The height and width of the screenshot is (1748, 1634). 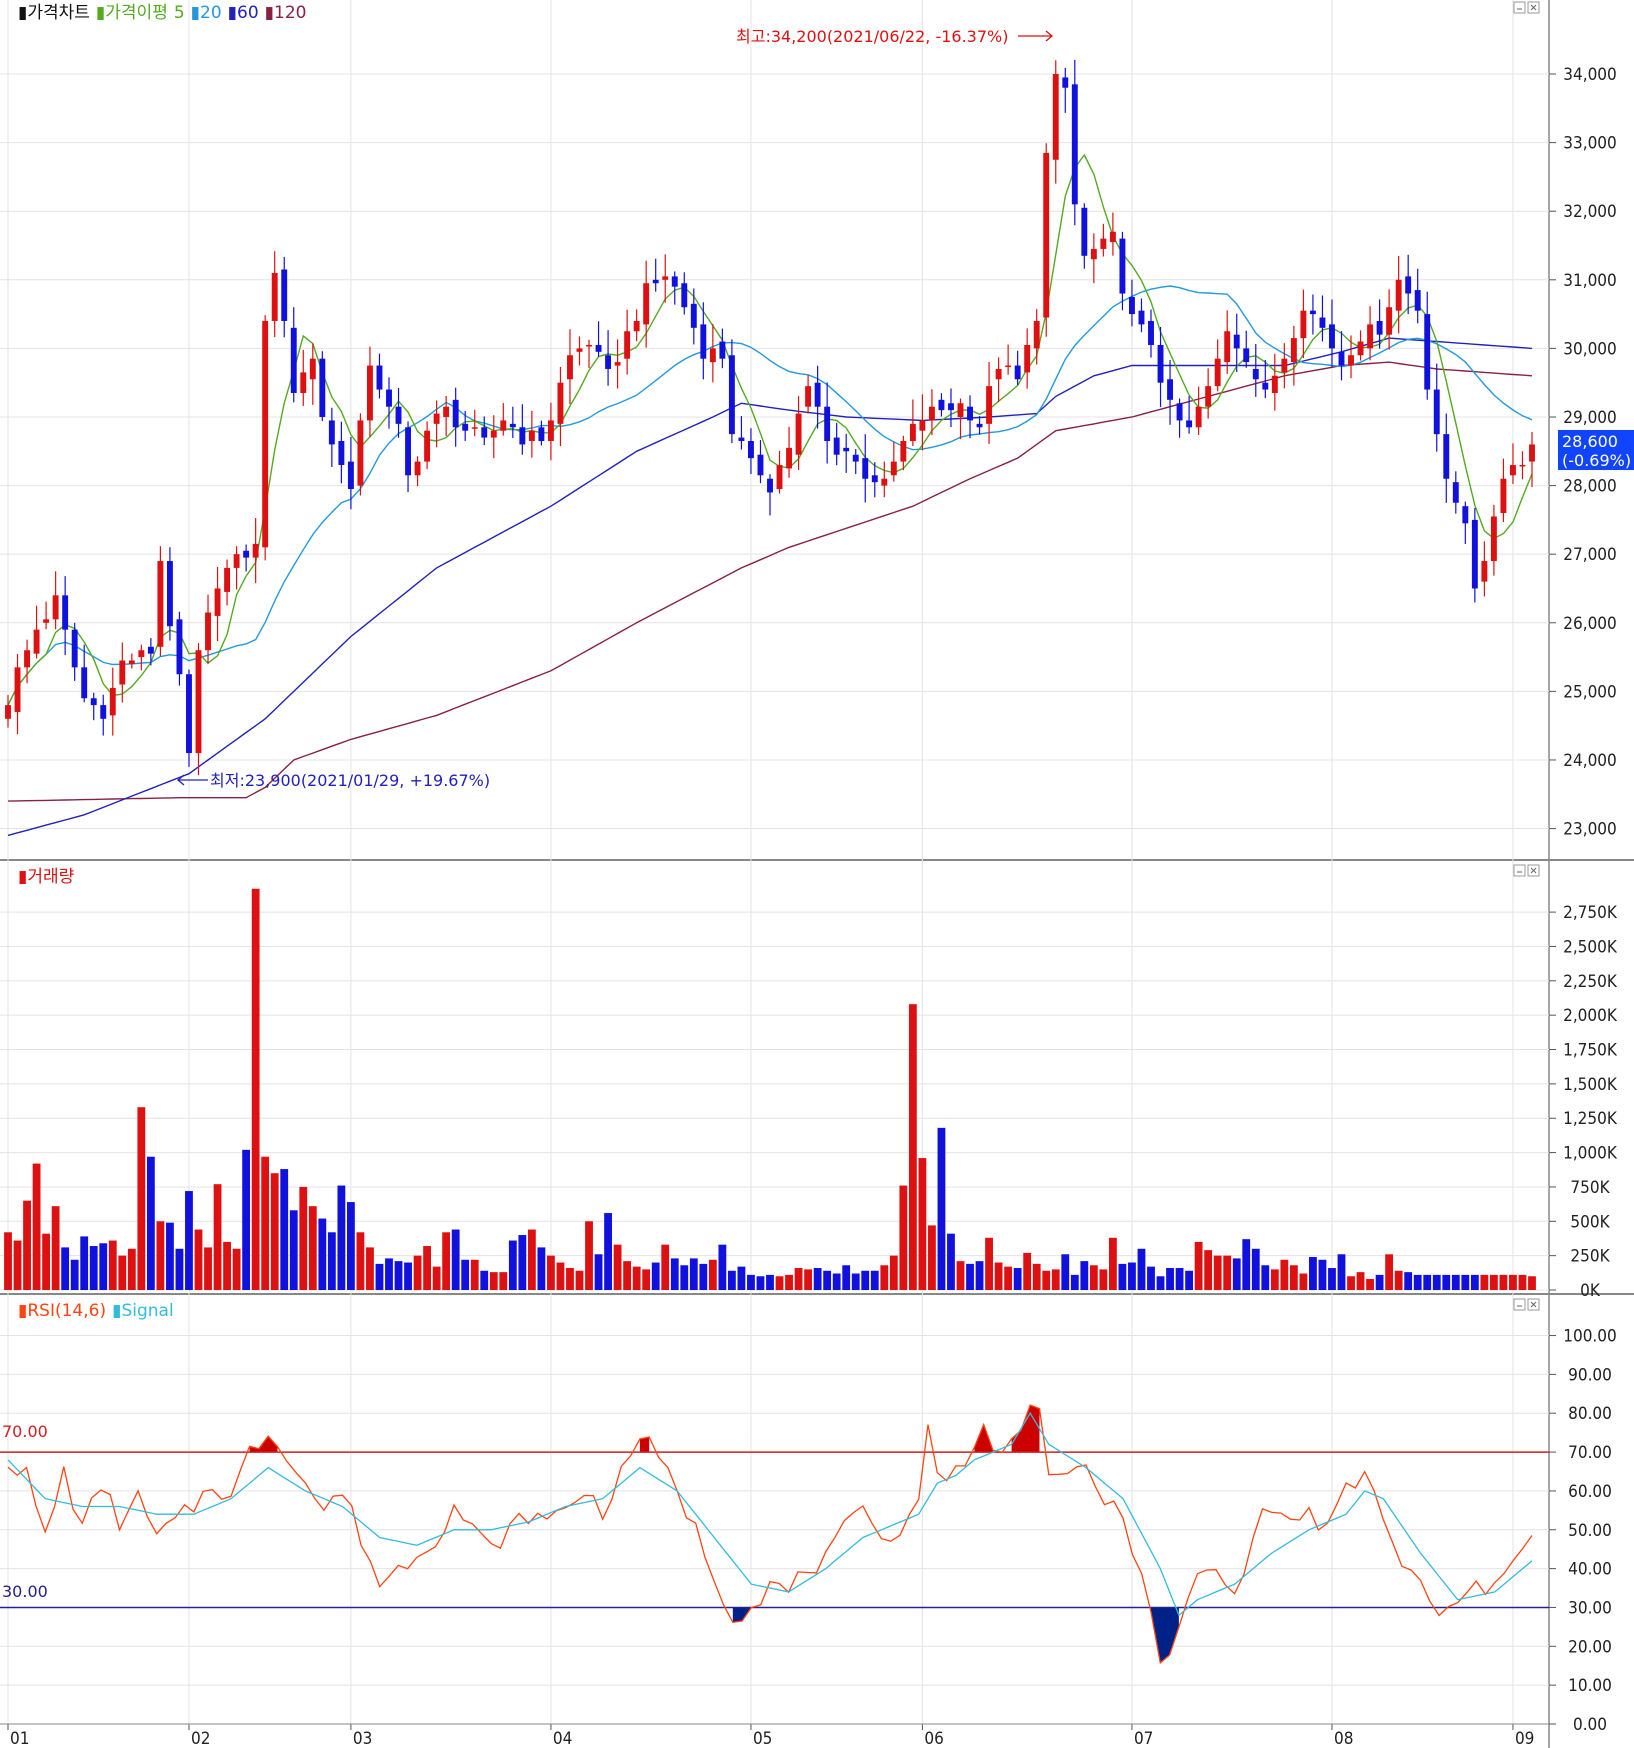 What do you see at coordinates (116, 1311) in the screenshot?
I see `legend-marker-signal: ▮` at bounding box center [116, 1311].